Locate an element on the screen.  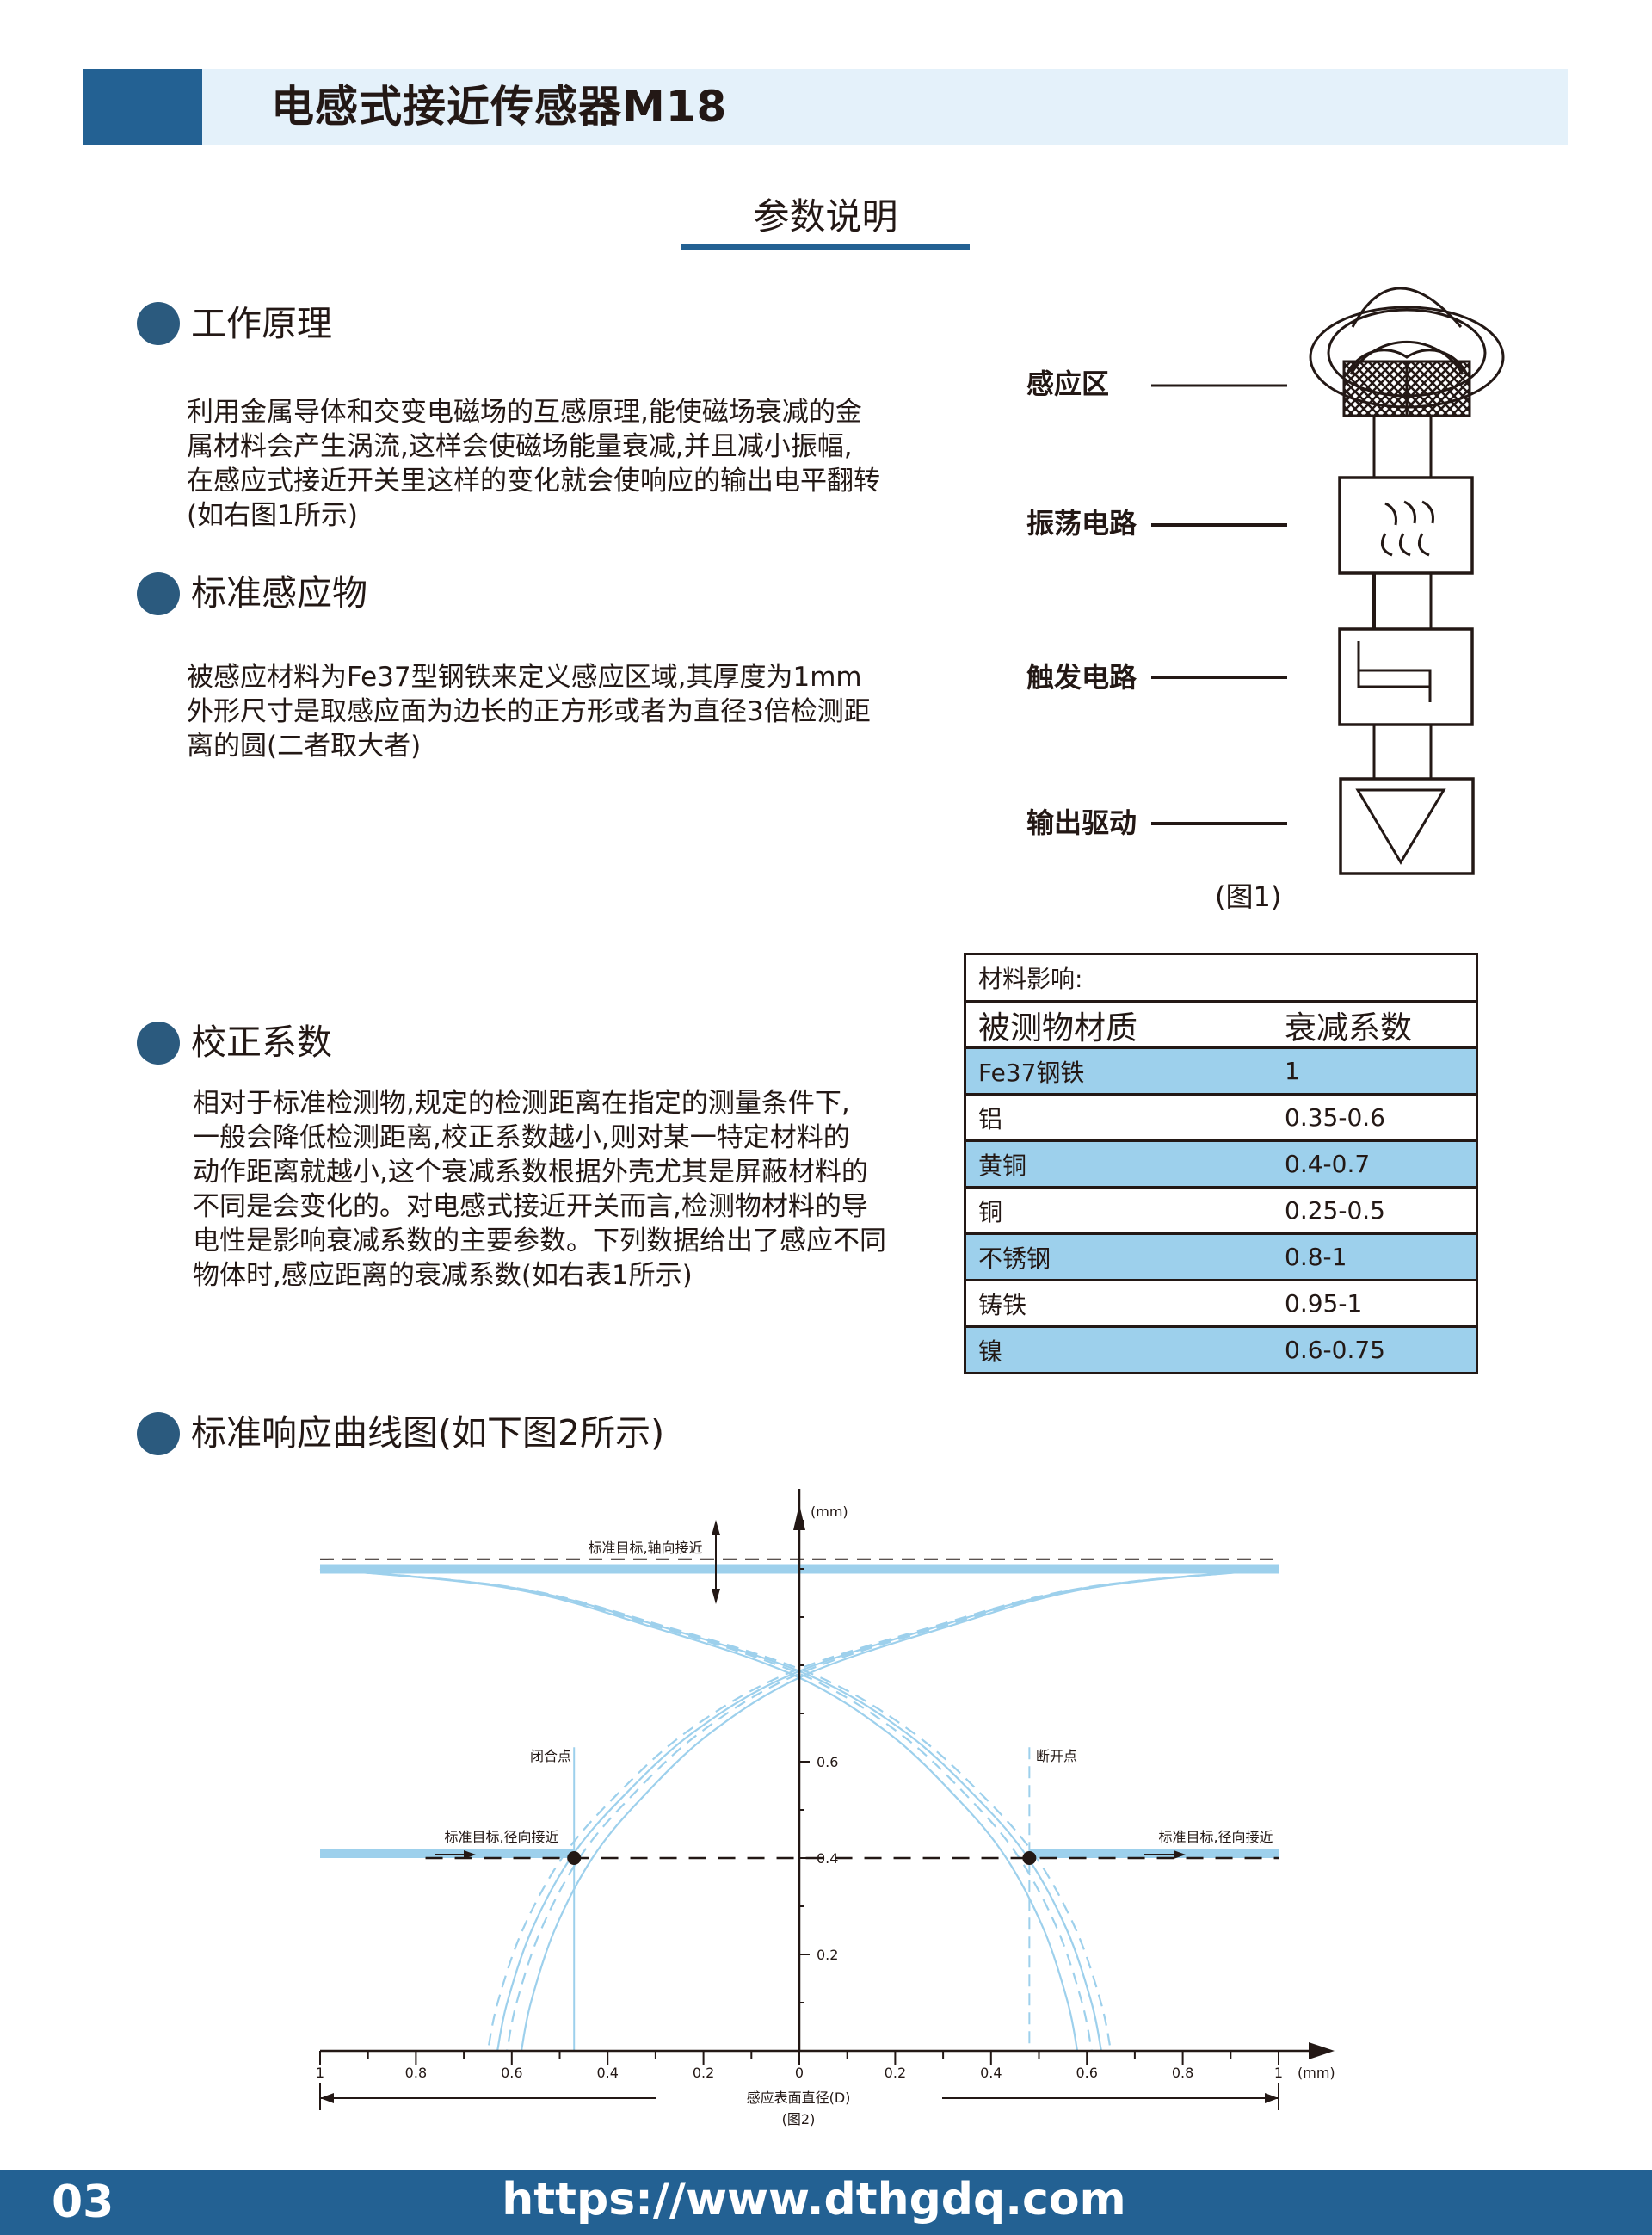
material-cell: 黄铜 is located at coordinates (1003, 1165).